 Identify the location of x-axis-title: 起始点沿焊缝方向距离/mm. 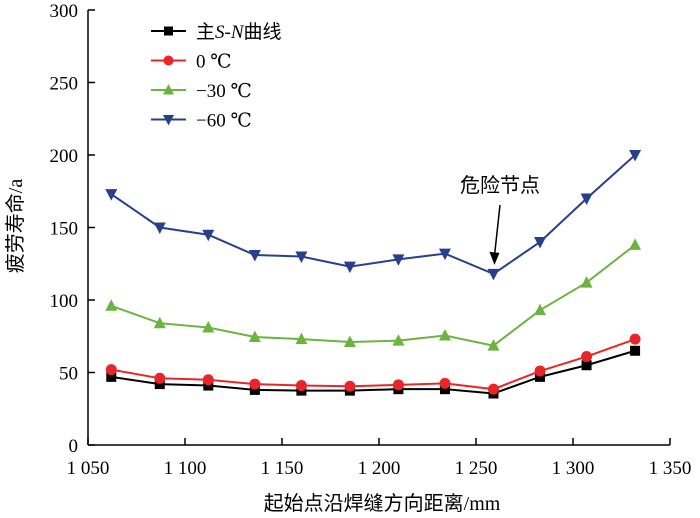
(382, 503).